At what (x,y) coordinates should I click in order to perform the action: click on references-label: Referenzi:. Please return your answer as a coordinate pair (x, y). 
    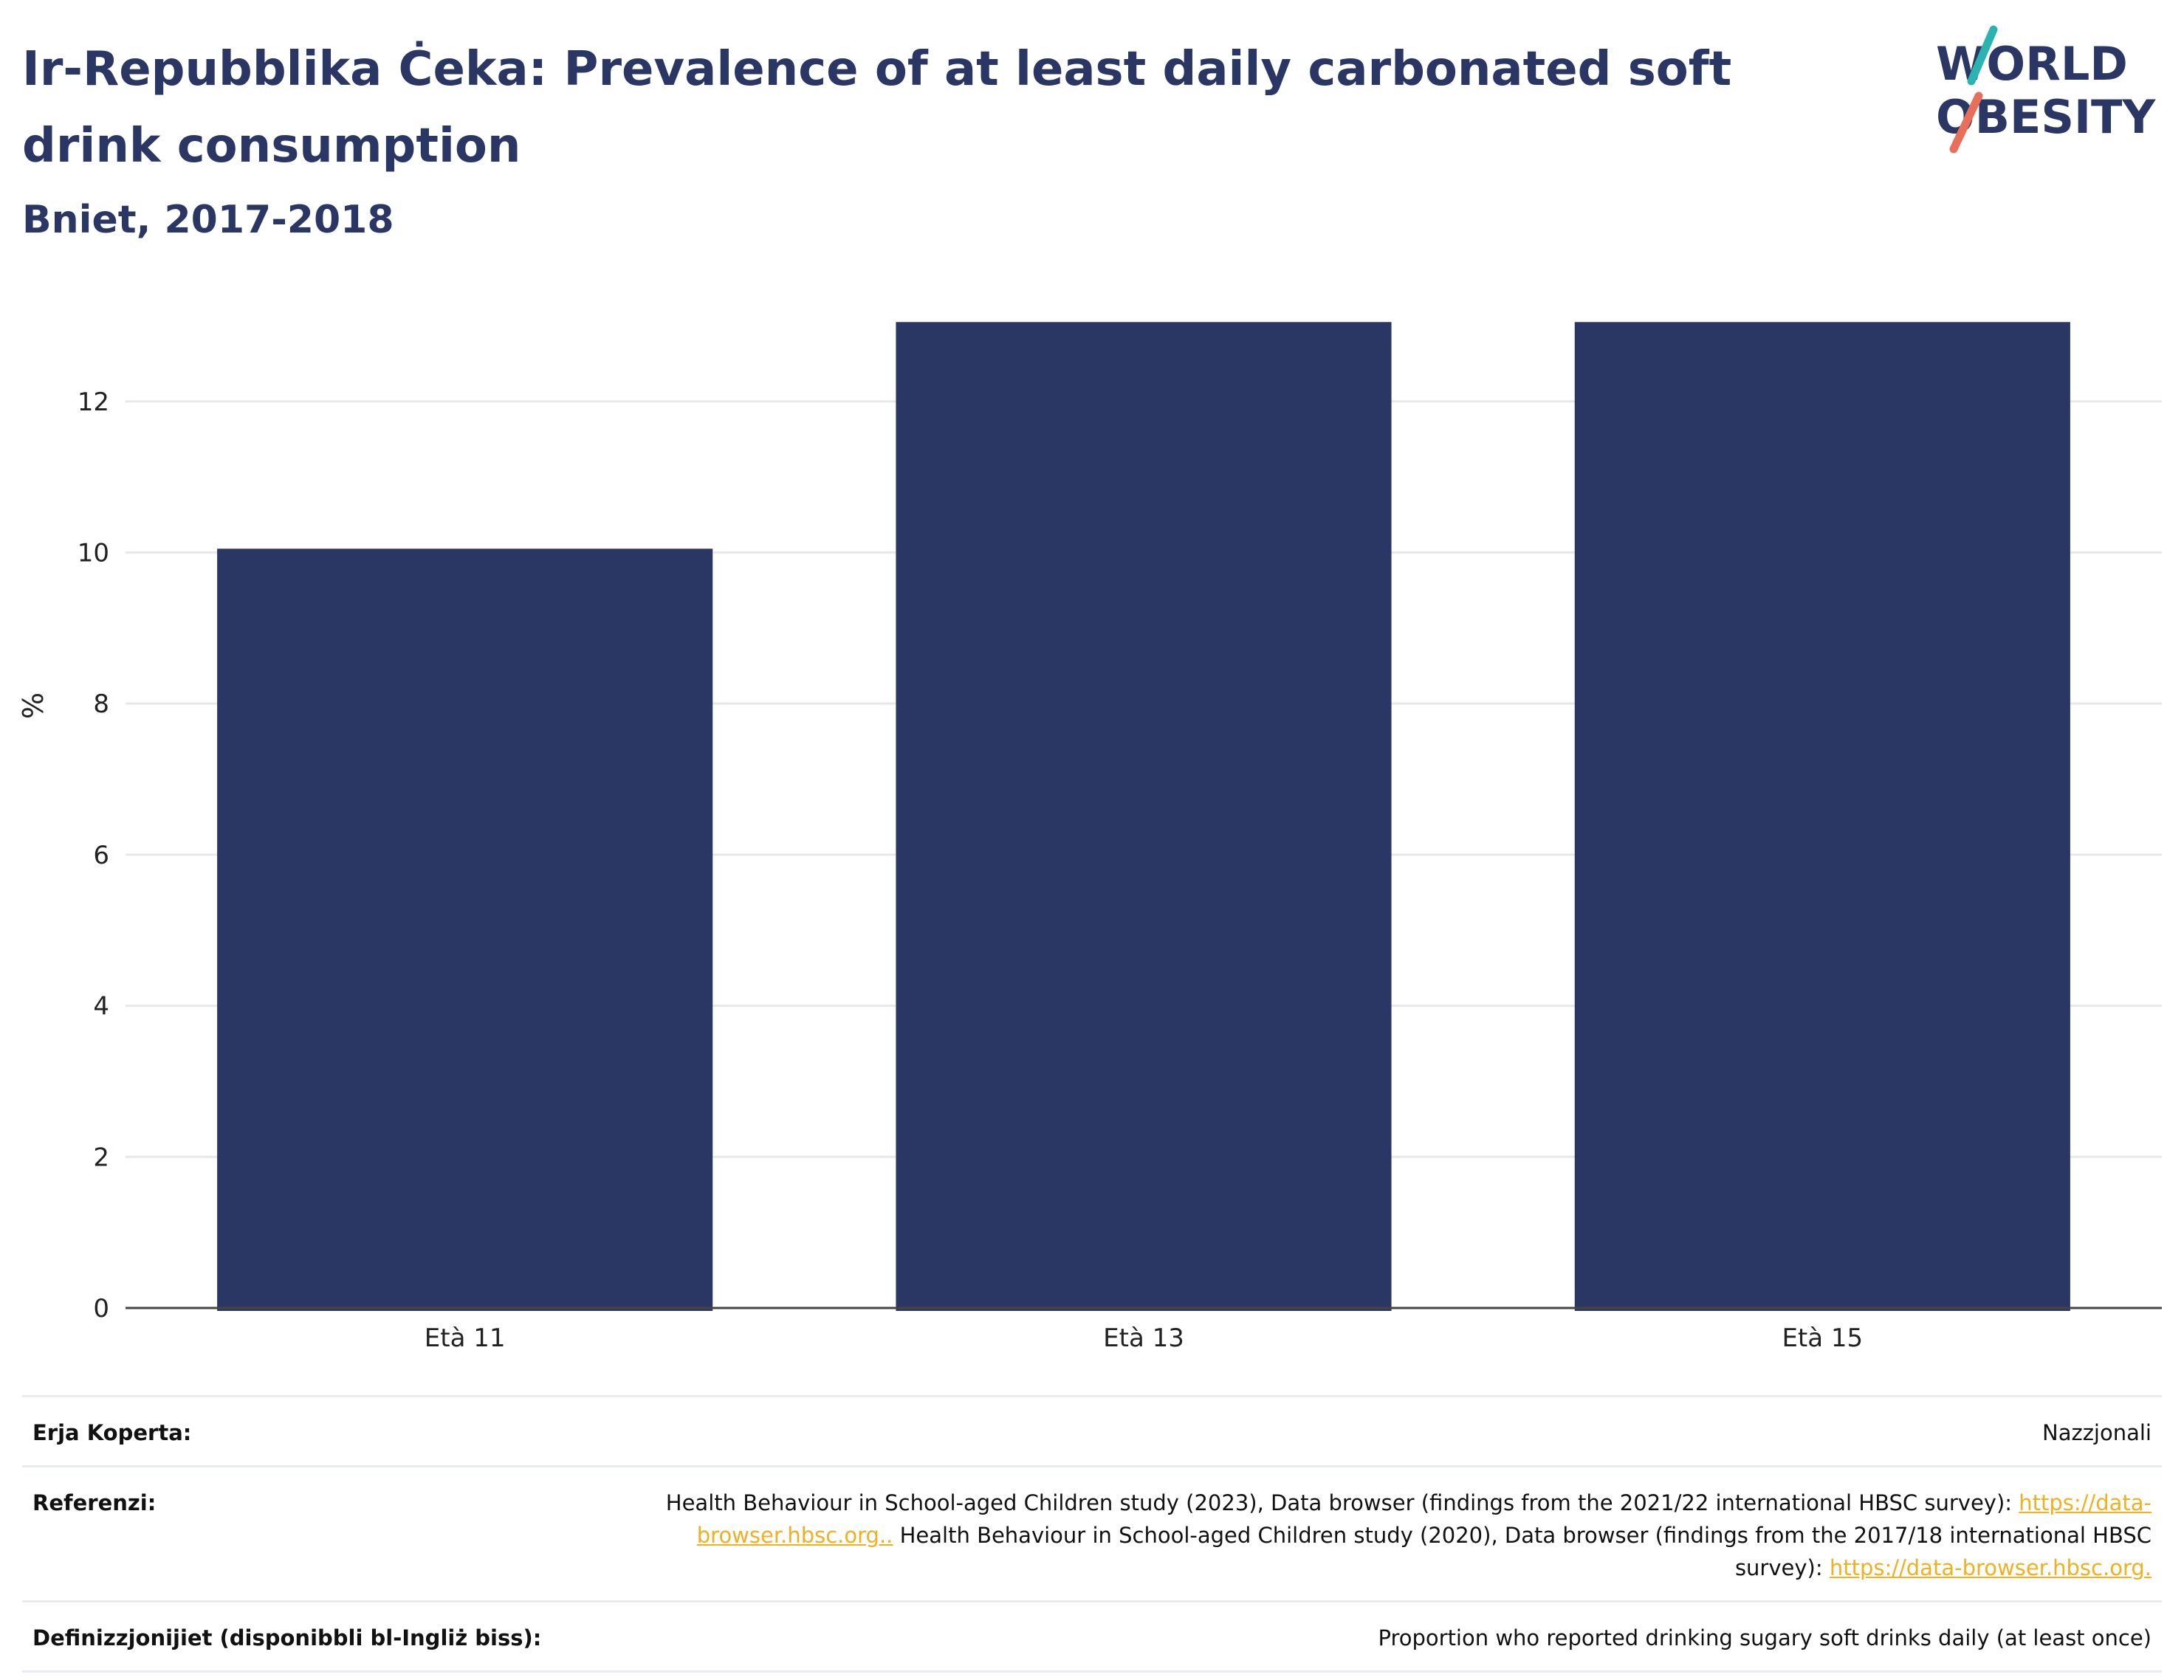
    Looking at the image, I should click on (95, 1502).